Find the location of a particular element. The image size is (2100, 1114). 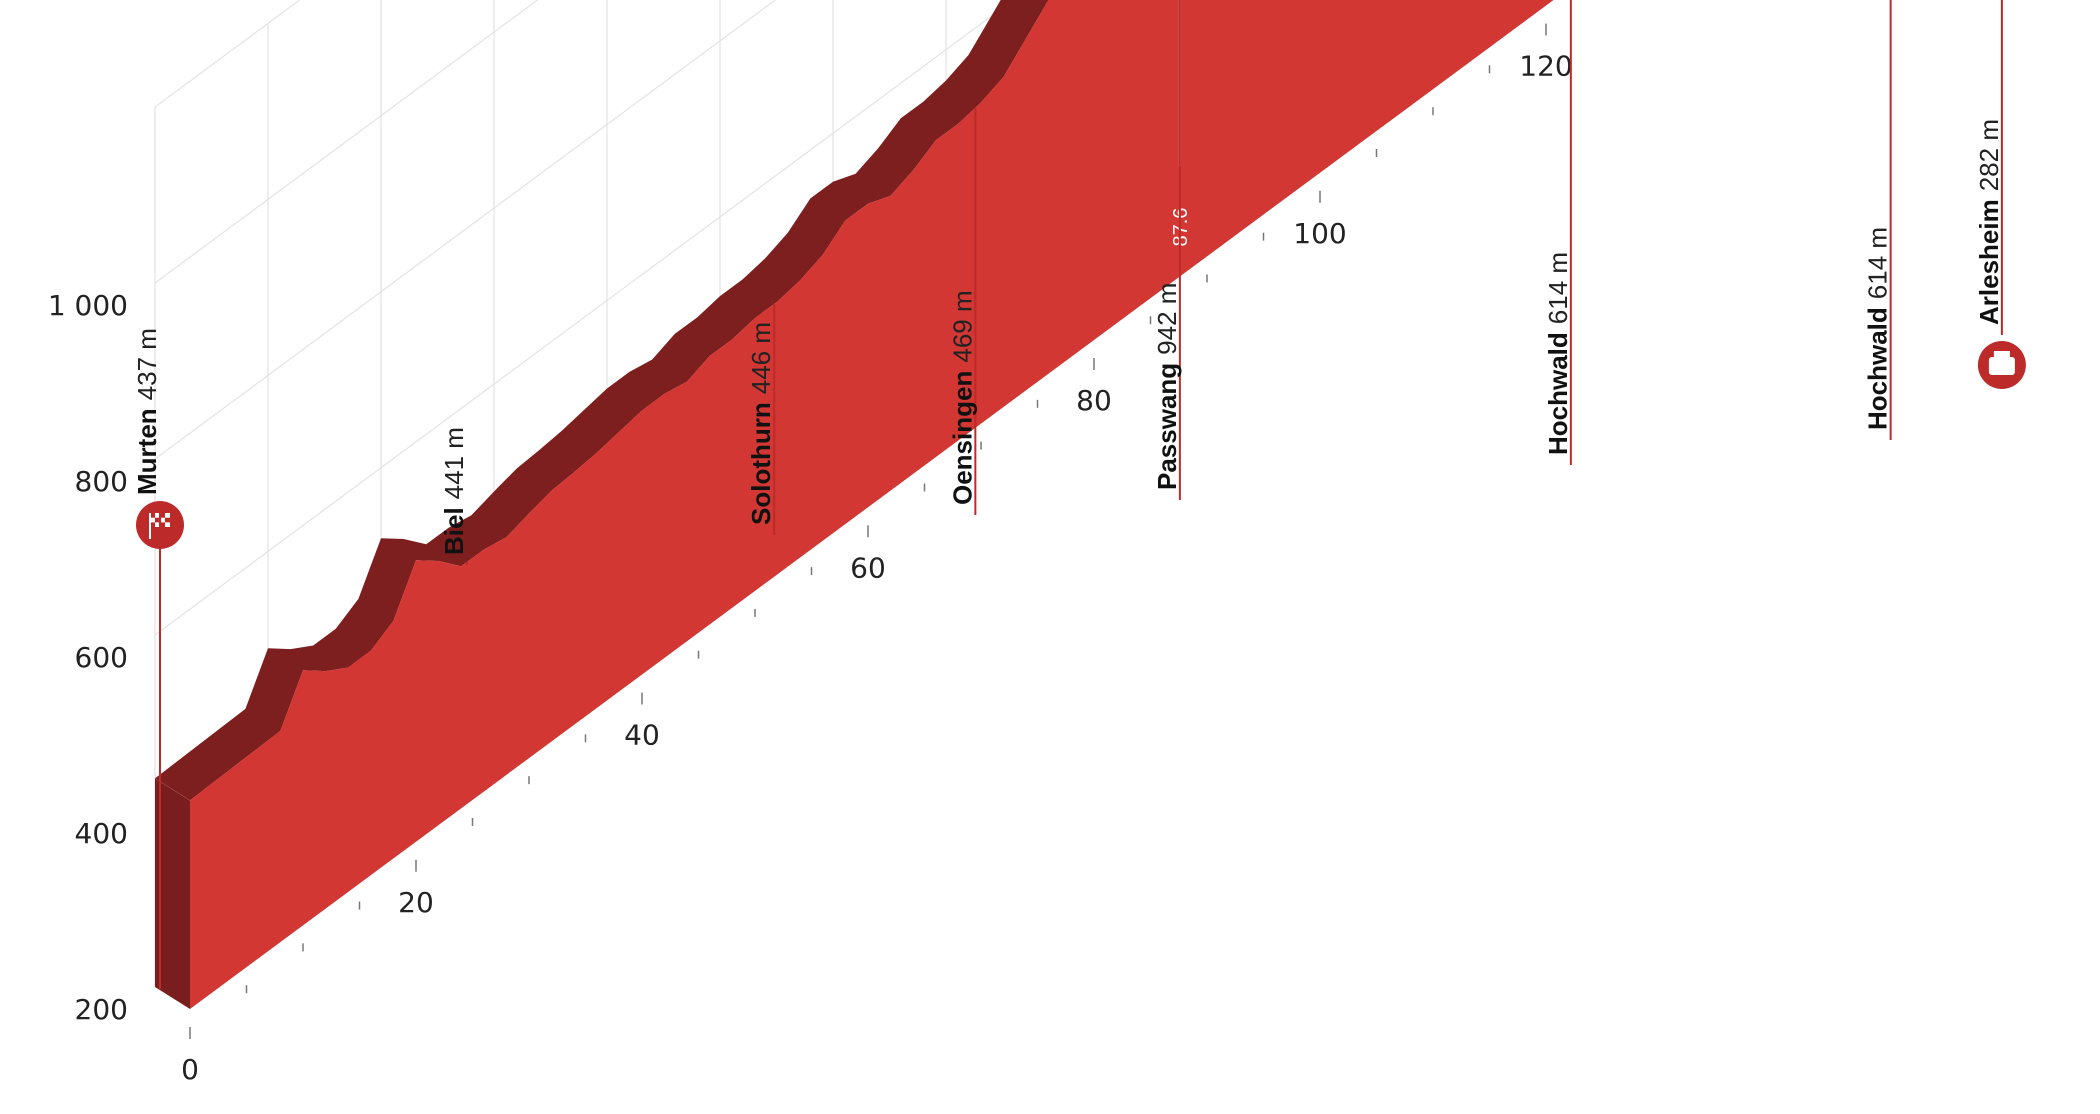

location-name: Arlesheim is located at coordinates (1989, 262).